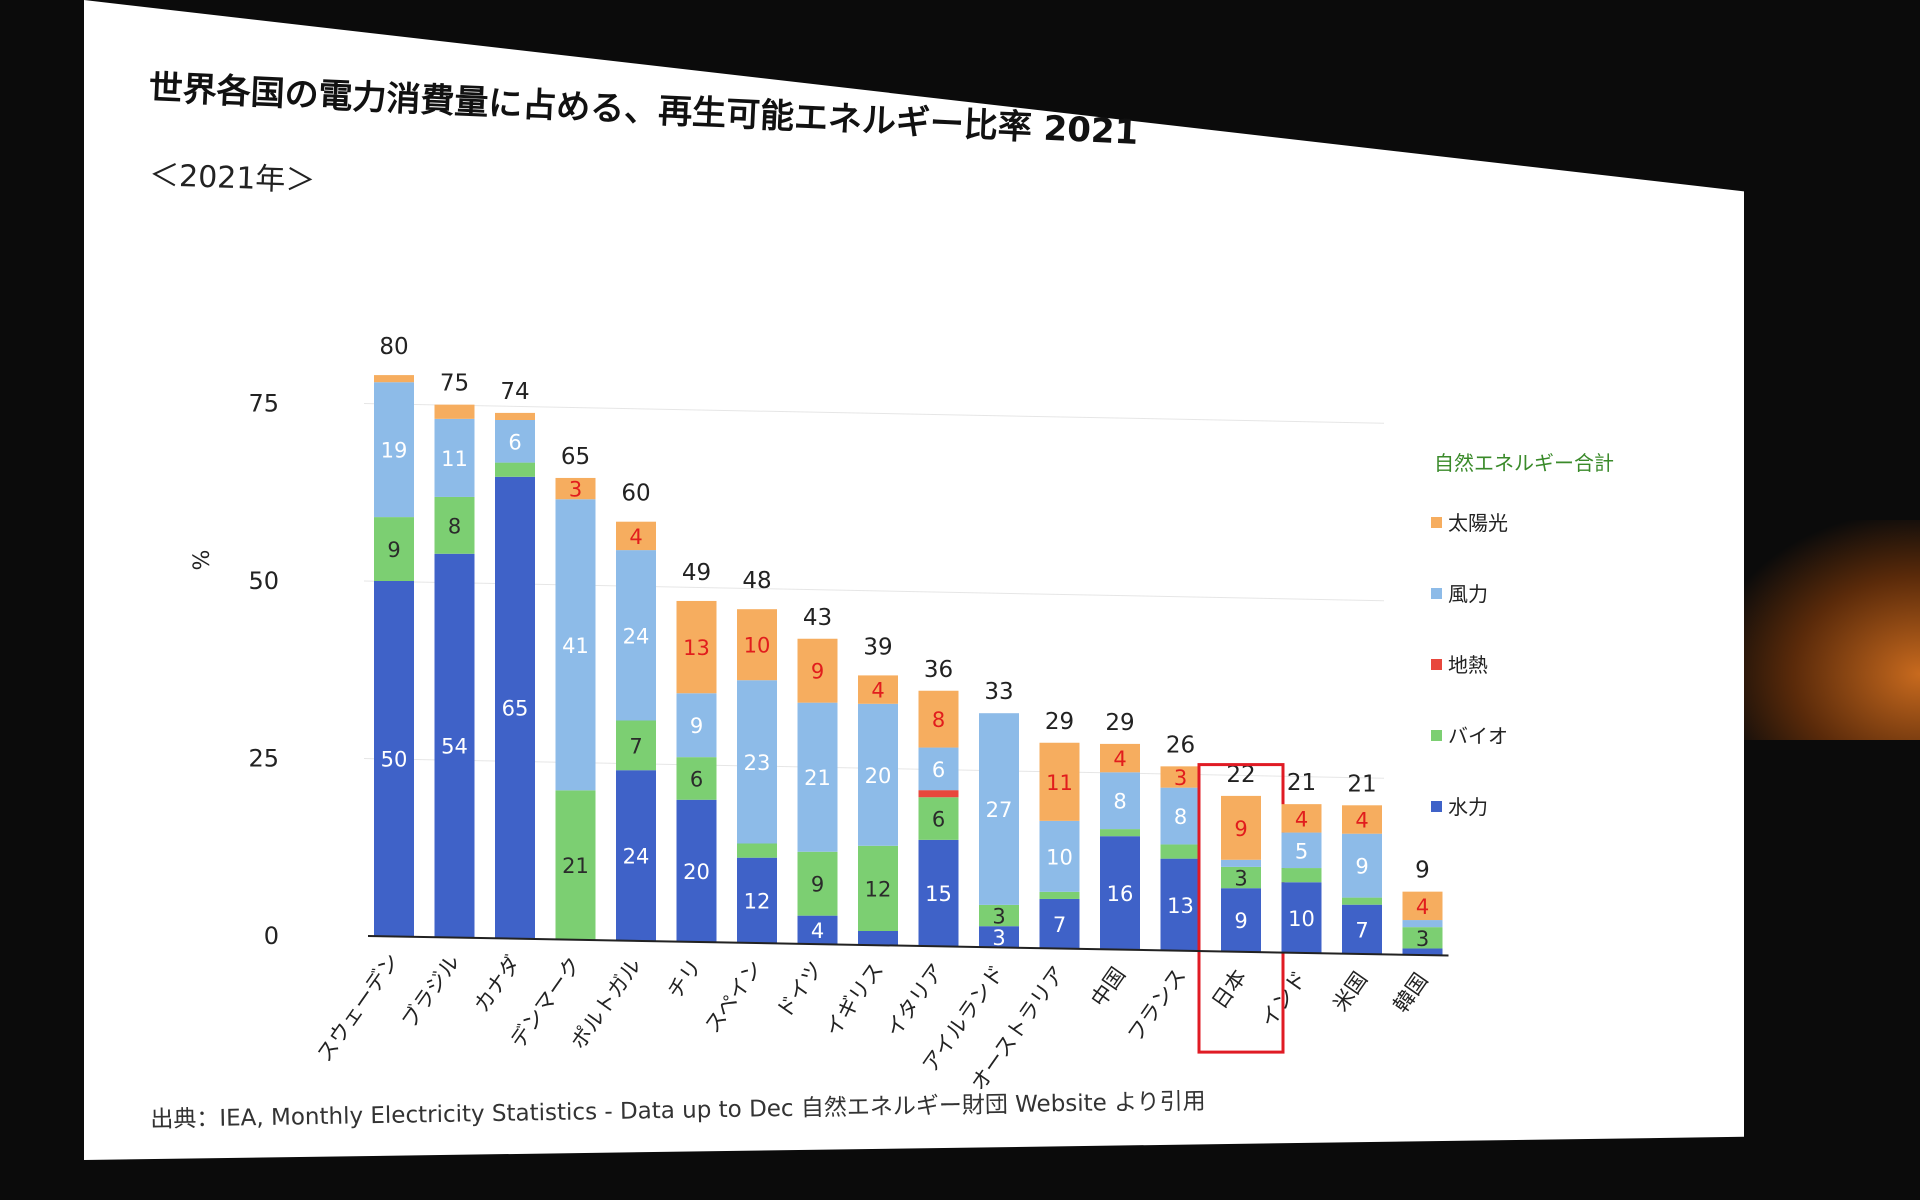 Image resolution: width=1920 pixels, height=1200 pixels. Describe the element at coordinates (800, 989) in the screenshot. I see `x-category-label: ドイツ` at that location.